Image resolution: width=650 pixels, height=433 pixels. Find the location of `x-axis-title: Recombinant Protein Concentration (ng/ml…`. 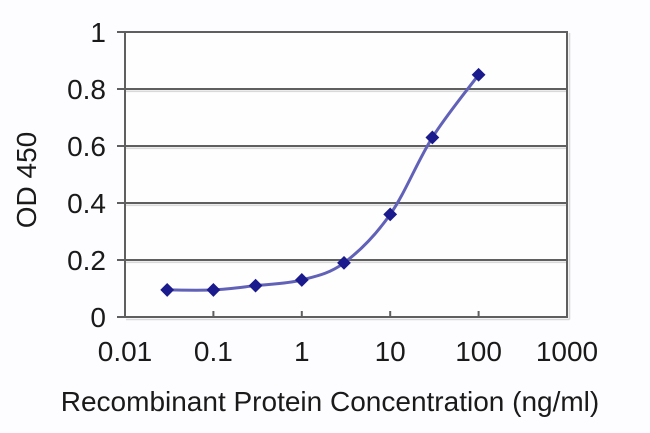

x-axis-title: Recombinant Protein Concentration (ng/ml… is located at coordinates (330, 401).